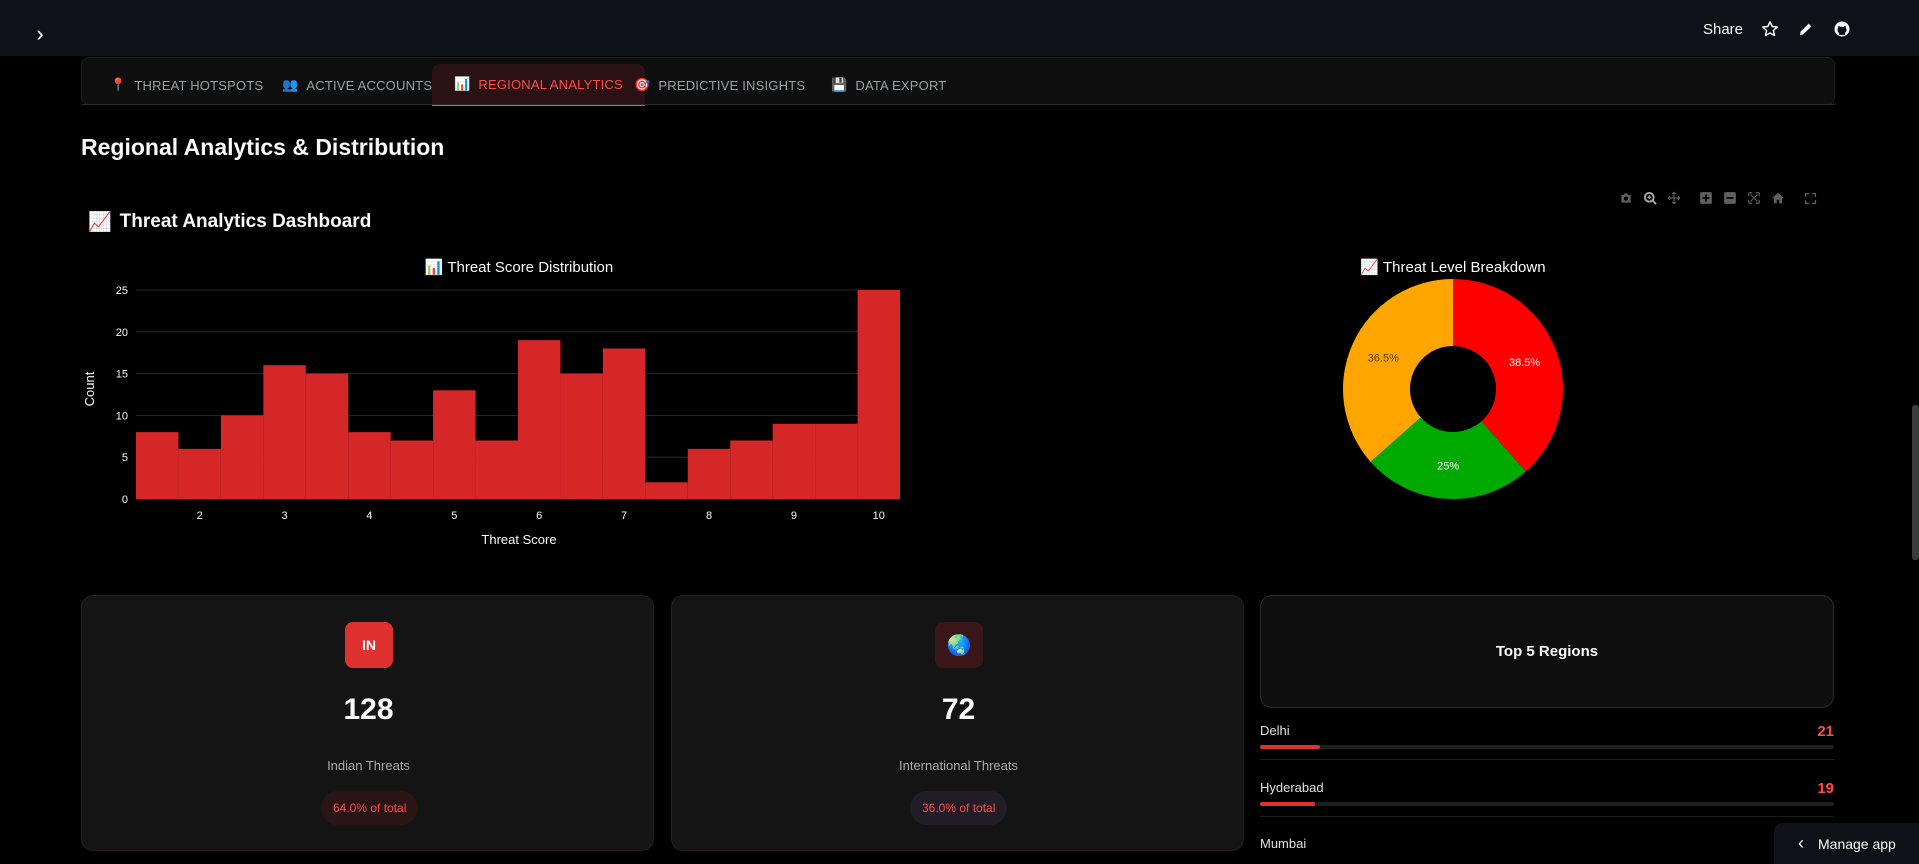  I want to click on region-name: Hyderabad, so click(1292, 787).